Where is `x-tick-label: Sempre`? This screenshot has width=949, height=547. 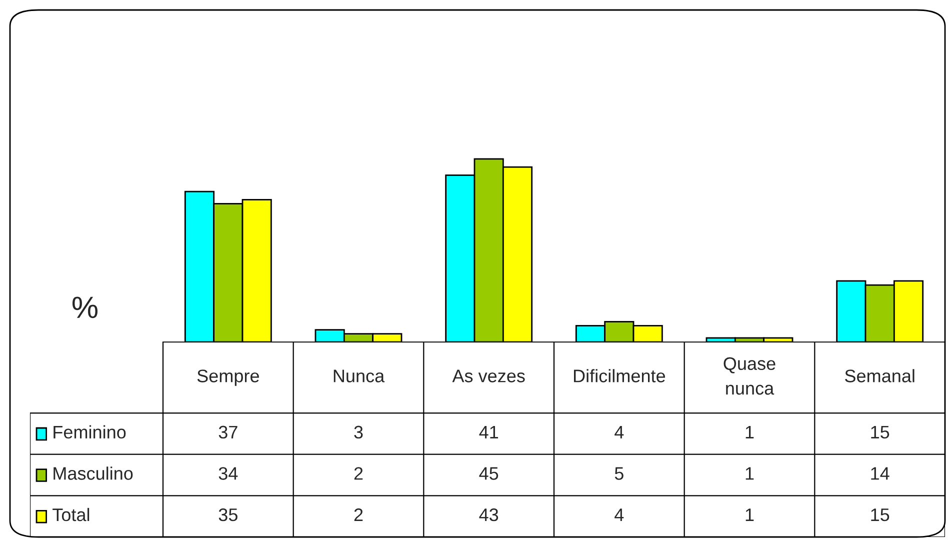
x-tick-label: Sempre is located at coordinates (228, 378).